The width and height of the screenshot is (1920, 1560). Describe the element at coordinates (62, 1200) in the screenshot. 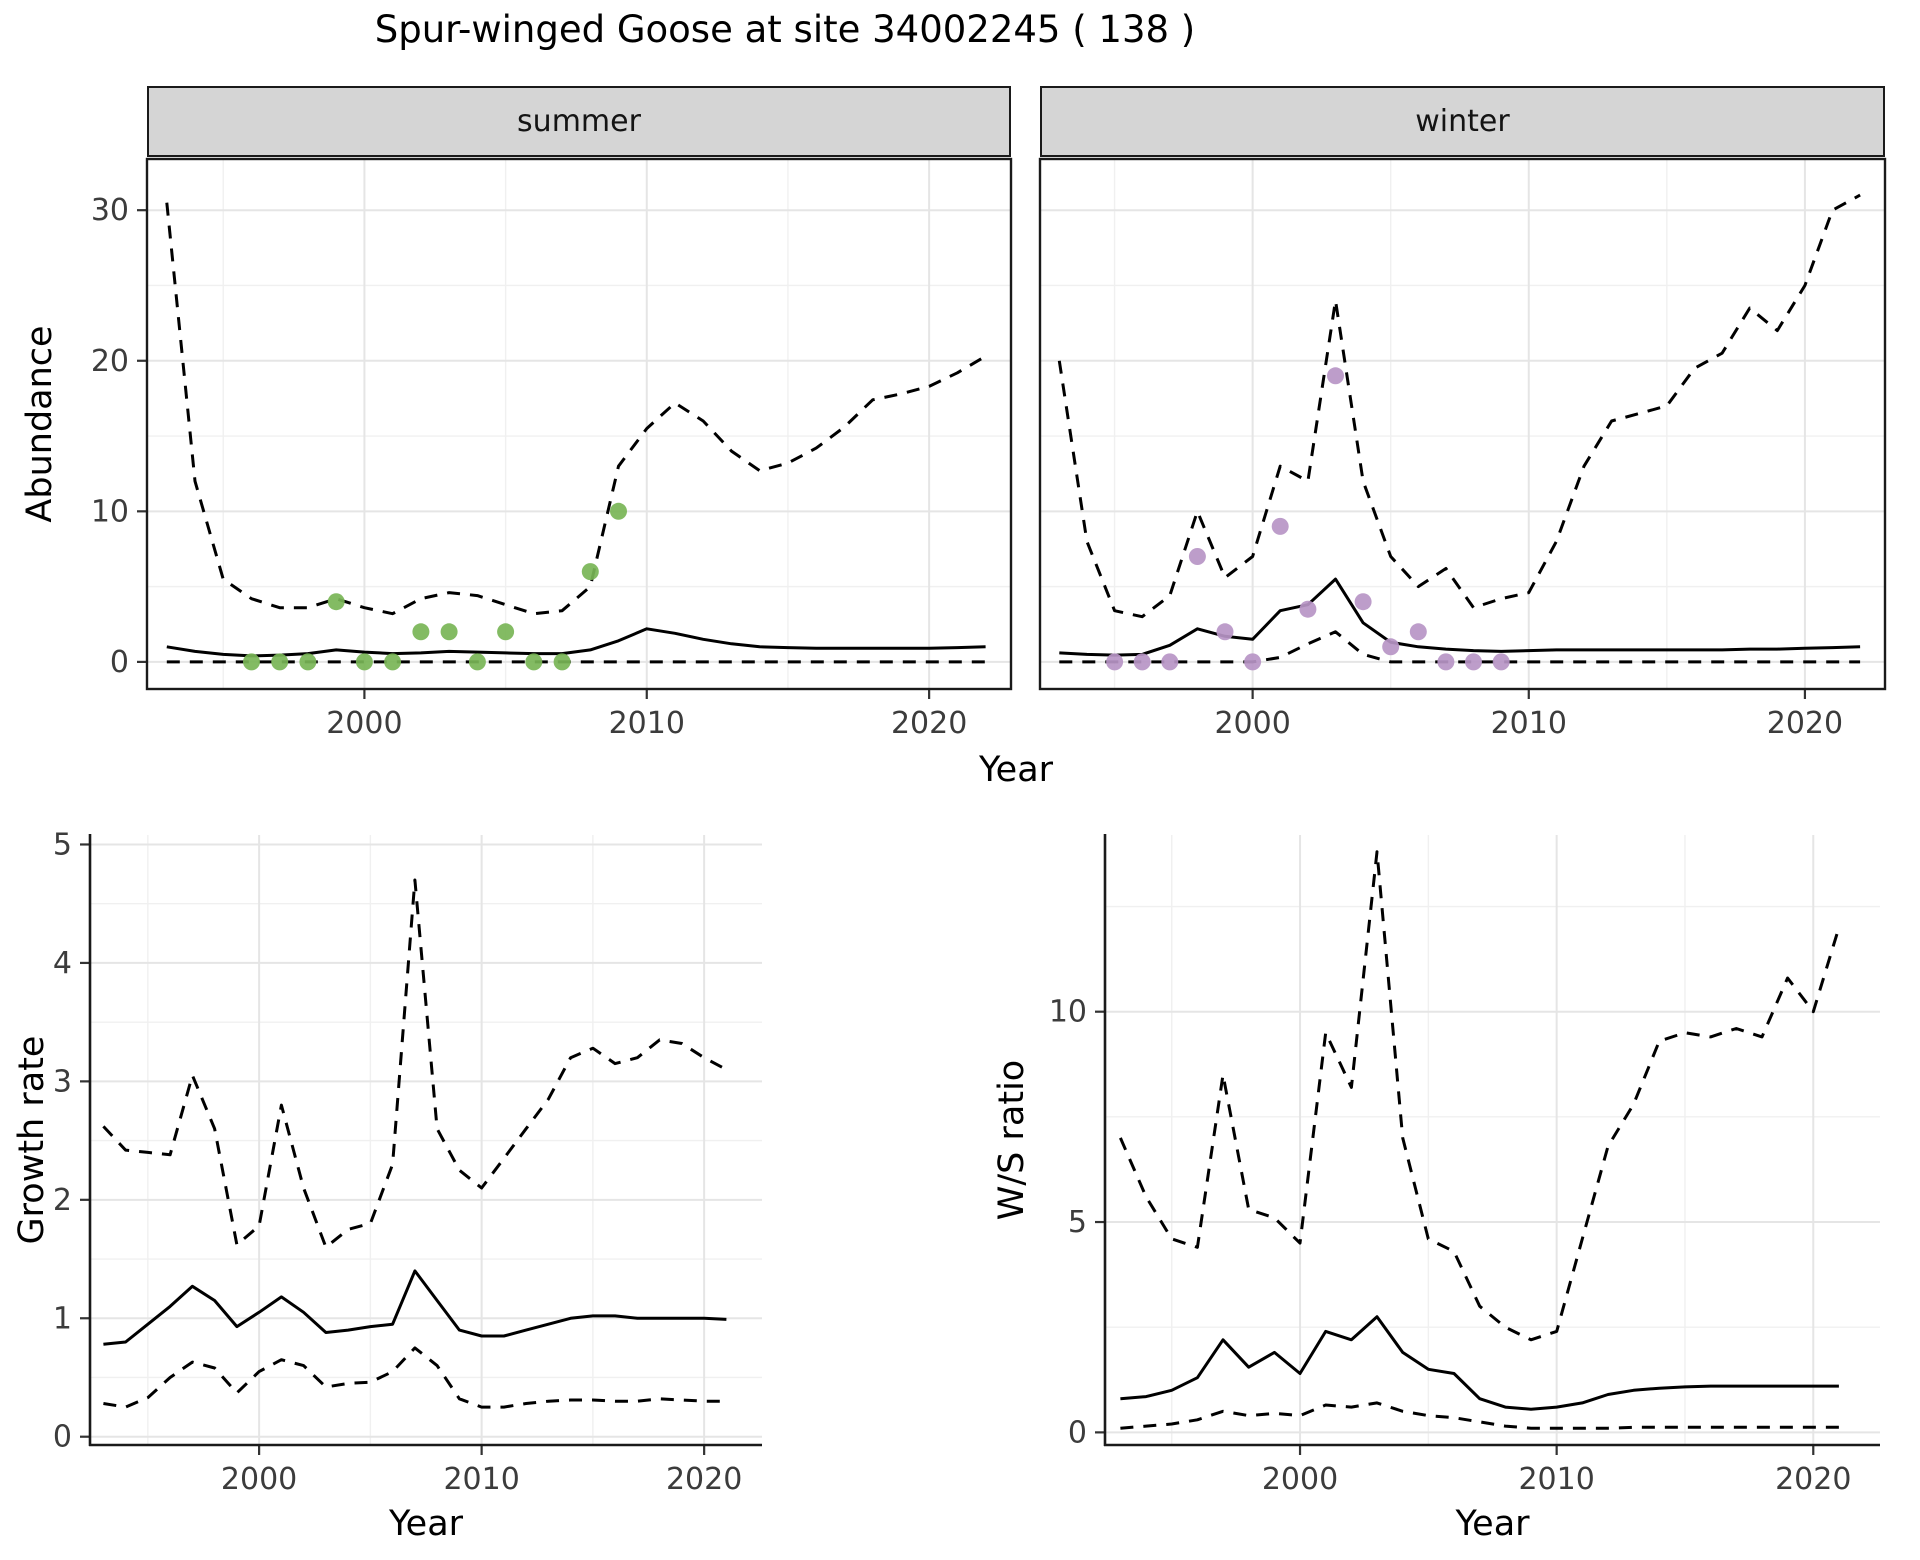

I see `svg-text: 2` at that location.